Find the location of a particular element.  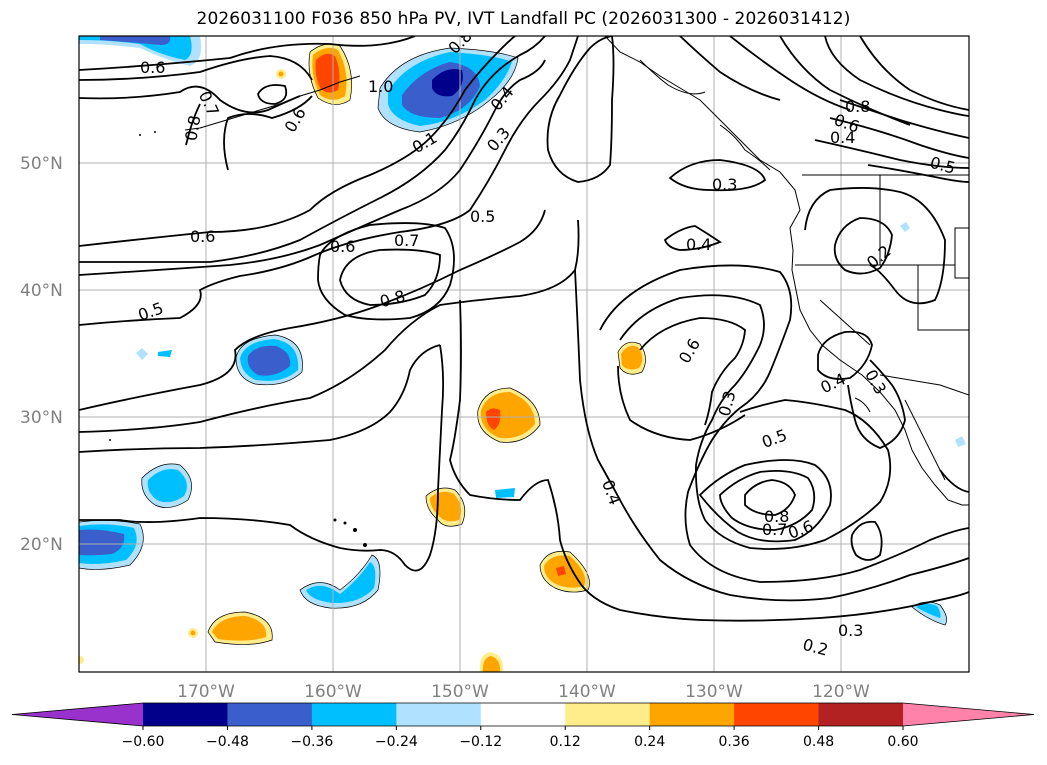

longitude-labels: 170°W 160°W 150°W 140°W 130°W 120°W is located at coordinates (523, 692).